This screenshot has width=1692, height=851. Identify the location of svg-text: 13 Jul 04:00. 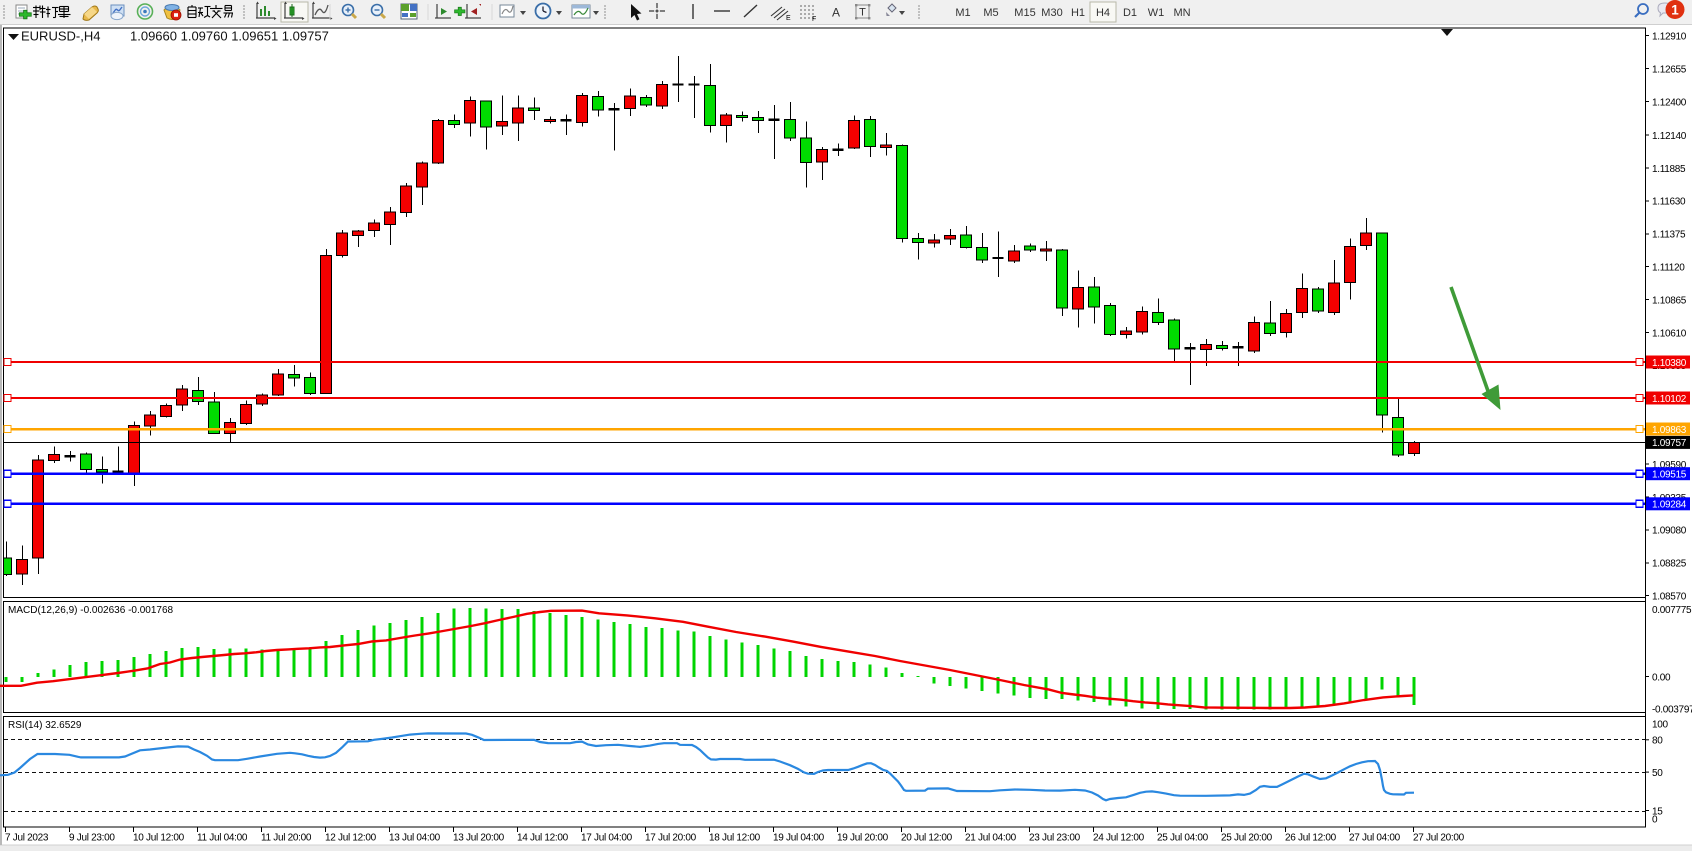
(415, 838).